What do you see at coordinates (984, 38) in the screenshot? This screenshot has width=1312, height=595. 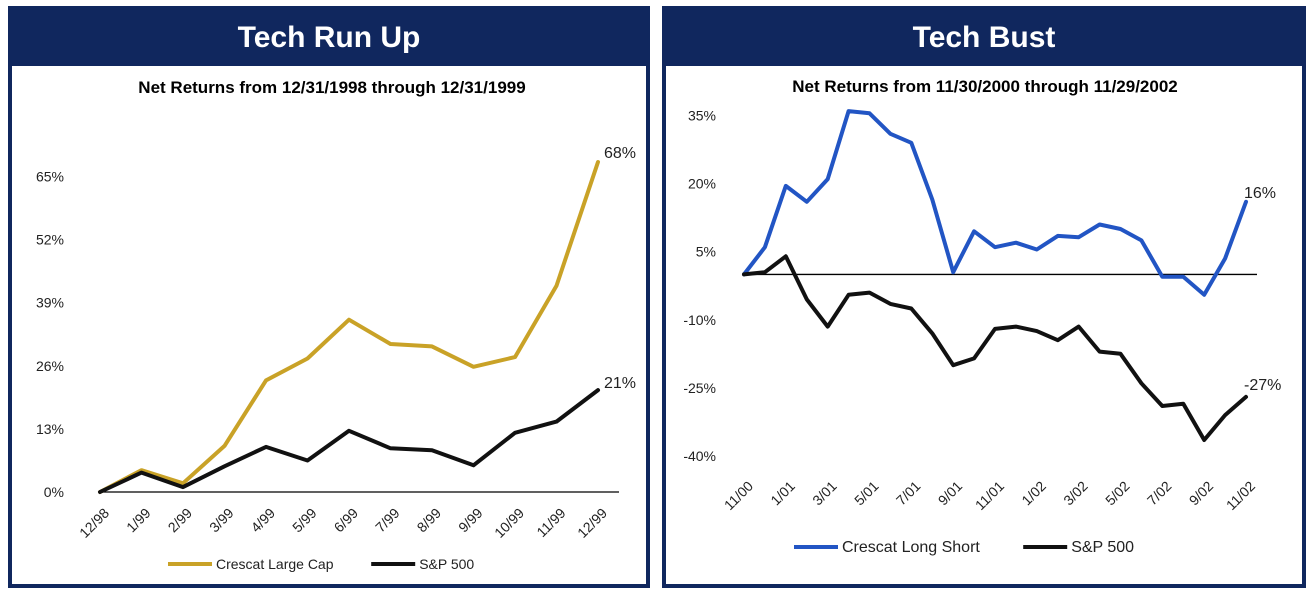 I see `panel-header: Tech Bust` at bounding box center [984, 38].